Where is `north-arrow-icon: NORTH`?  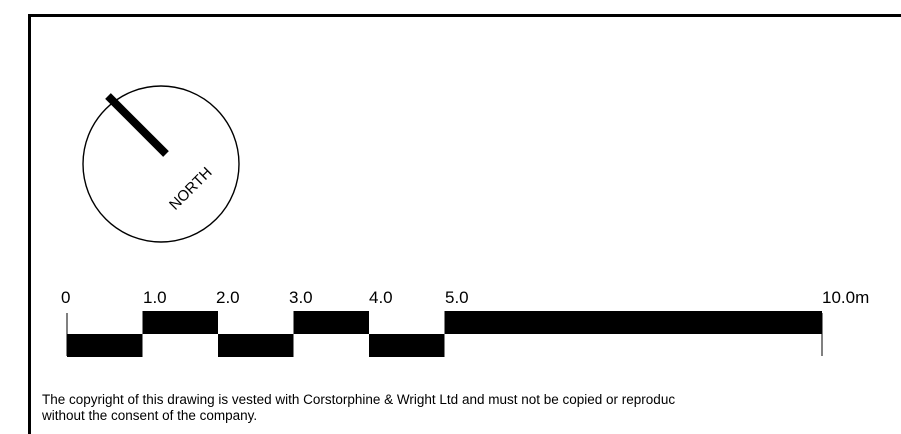
north-arrow-icon: NORTH is located at coordinates (161, 164).